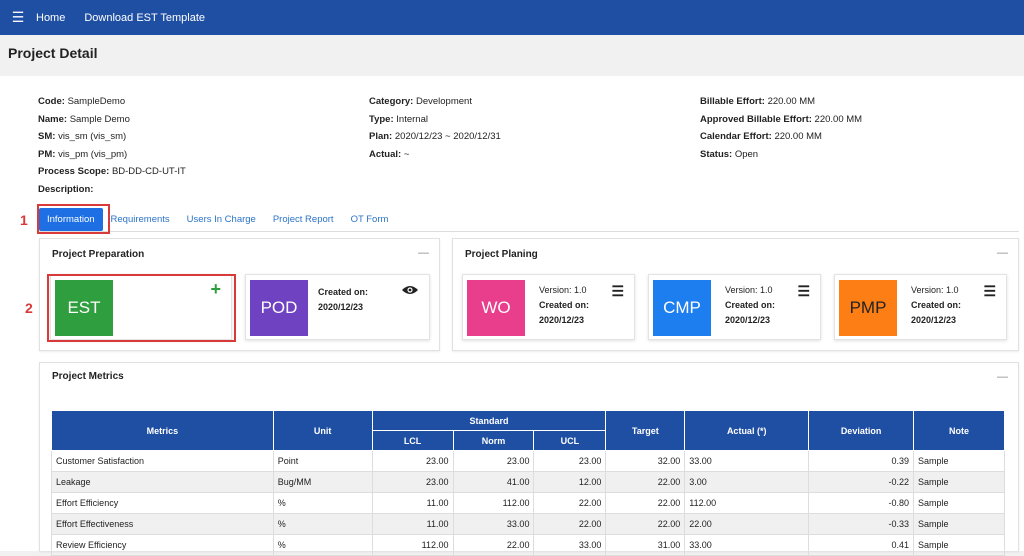  I want to click on cell-actual: 3.00, so click(747, 482).